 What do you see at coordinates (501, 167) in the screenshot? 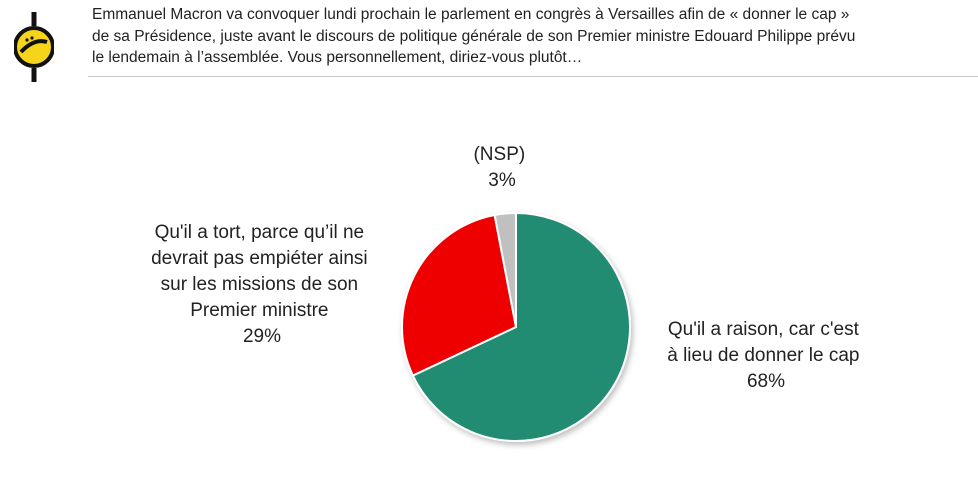
I see `slice-label-nsp: (NSP) 3%` at bounding box center [501, 167].